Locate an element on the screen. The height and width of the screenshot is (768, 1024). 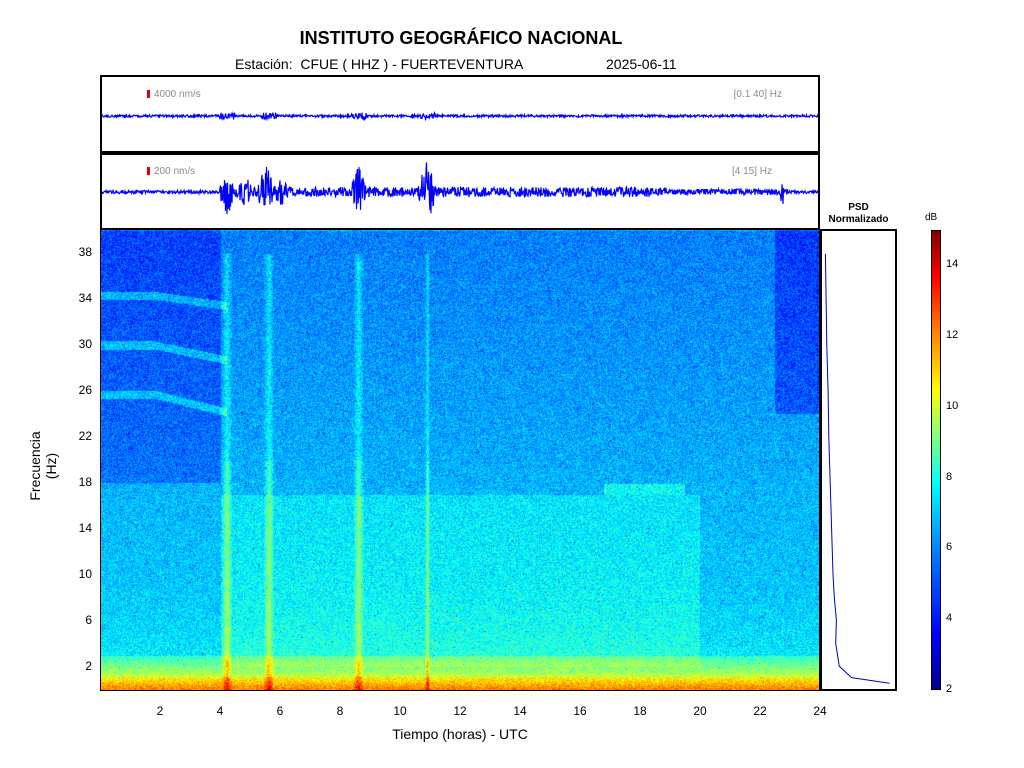
colorbar-tick-label: 8 is located at coordinates (949, 476).